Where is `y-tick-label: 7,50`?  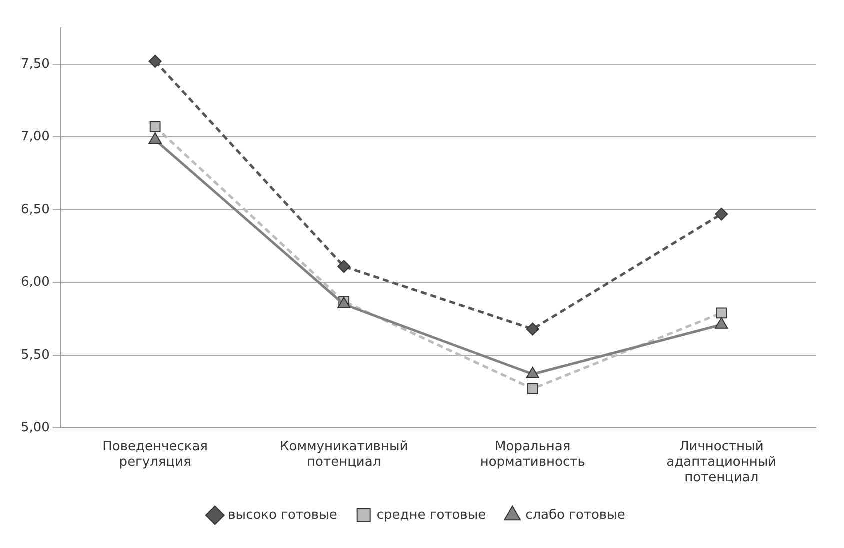
y-tick-label: 7,50 is located at coordinates (35, 64).